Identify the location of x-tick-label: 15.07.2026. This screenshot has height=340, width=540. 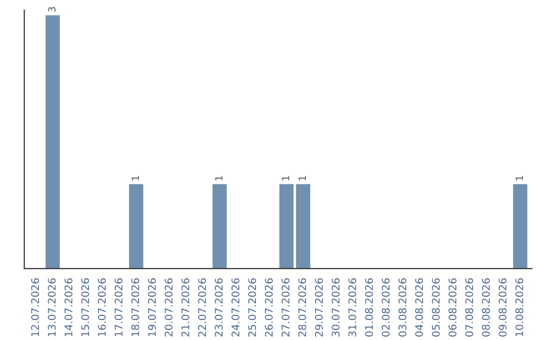
(85, 307).